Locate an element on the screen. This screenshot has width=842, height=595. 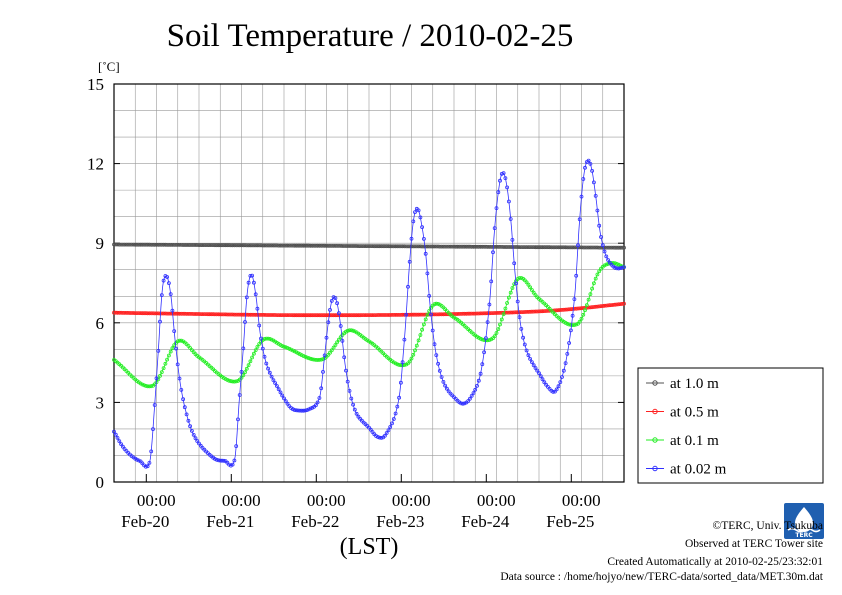
legend-swatch-marker is located at coordinates (655, 440).